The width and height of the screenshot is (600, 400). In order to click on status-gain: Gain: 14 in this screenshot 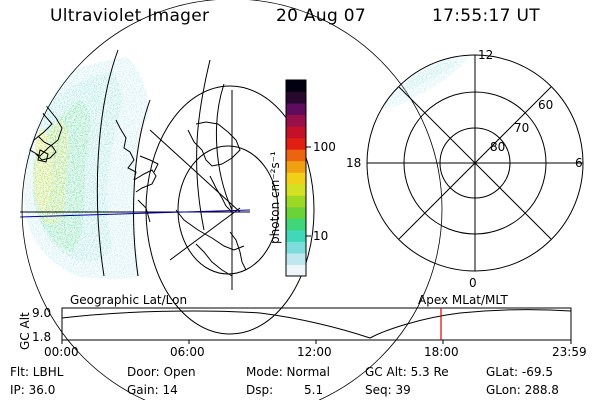, I will do `click(152, 390)`.